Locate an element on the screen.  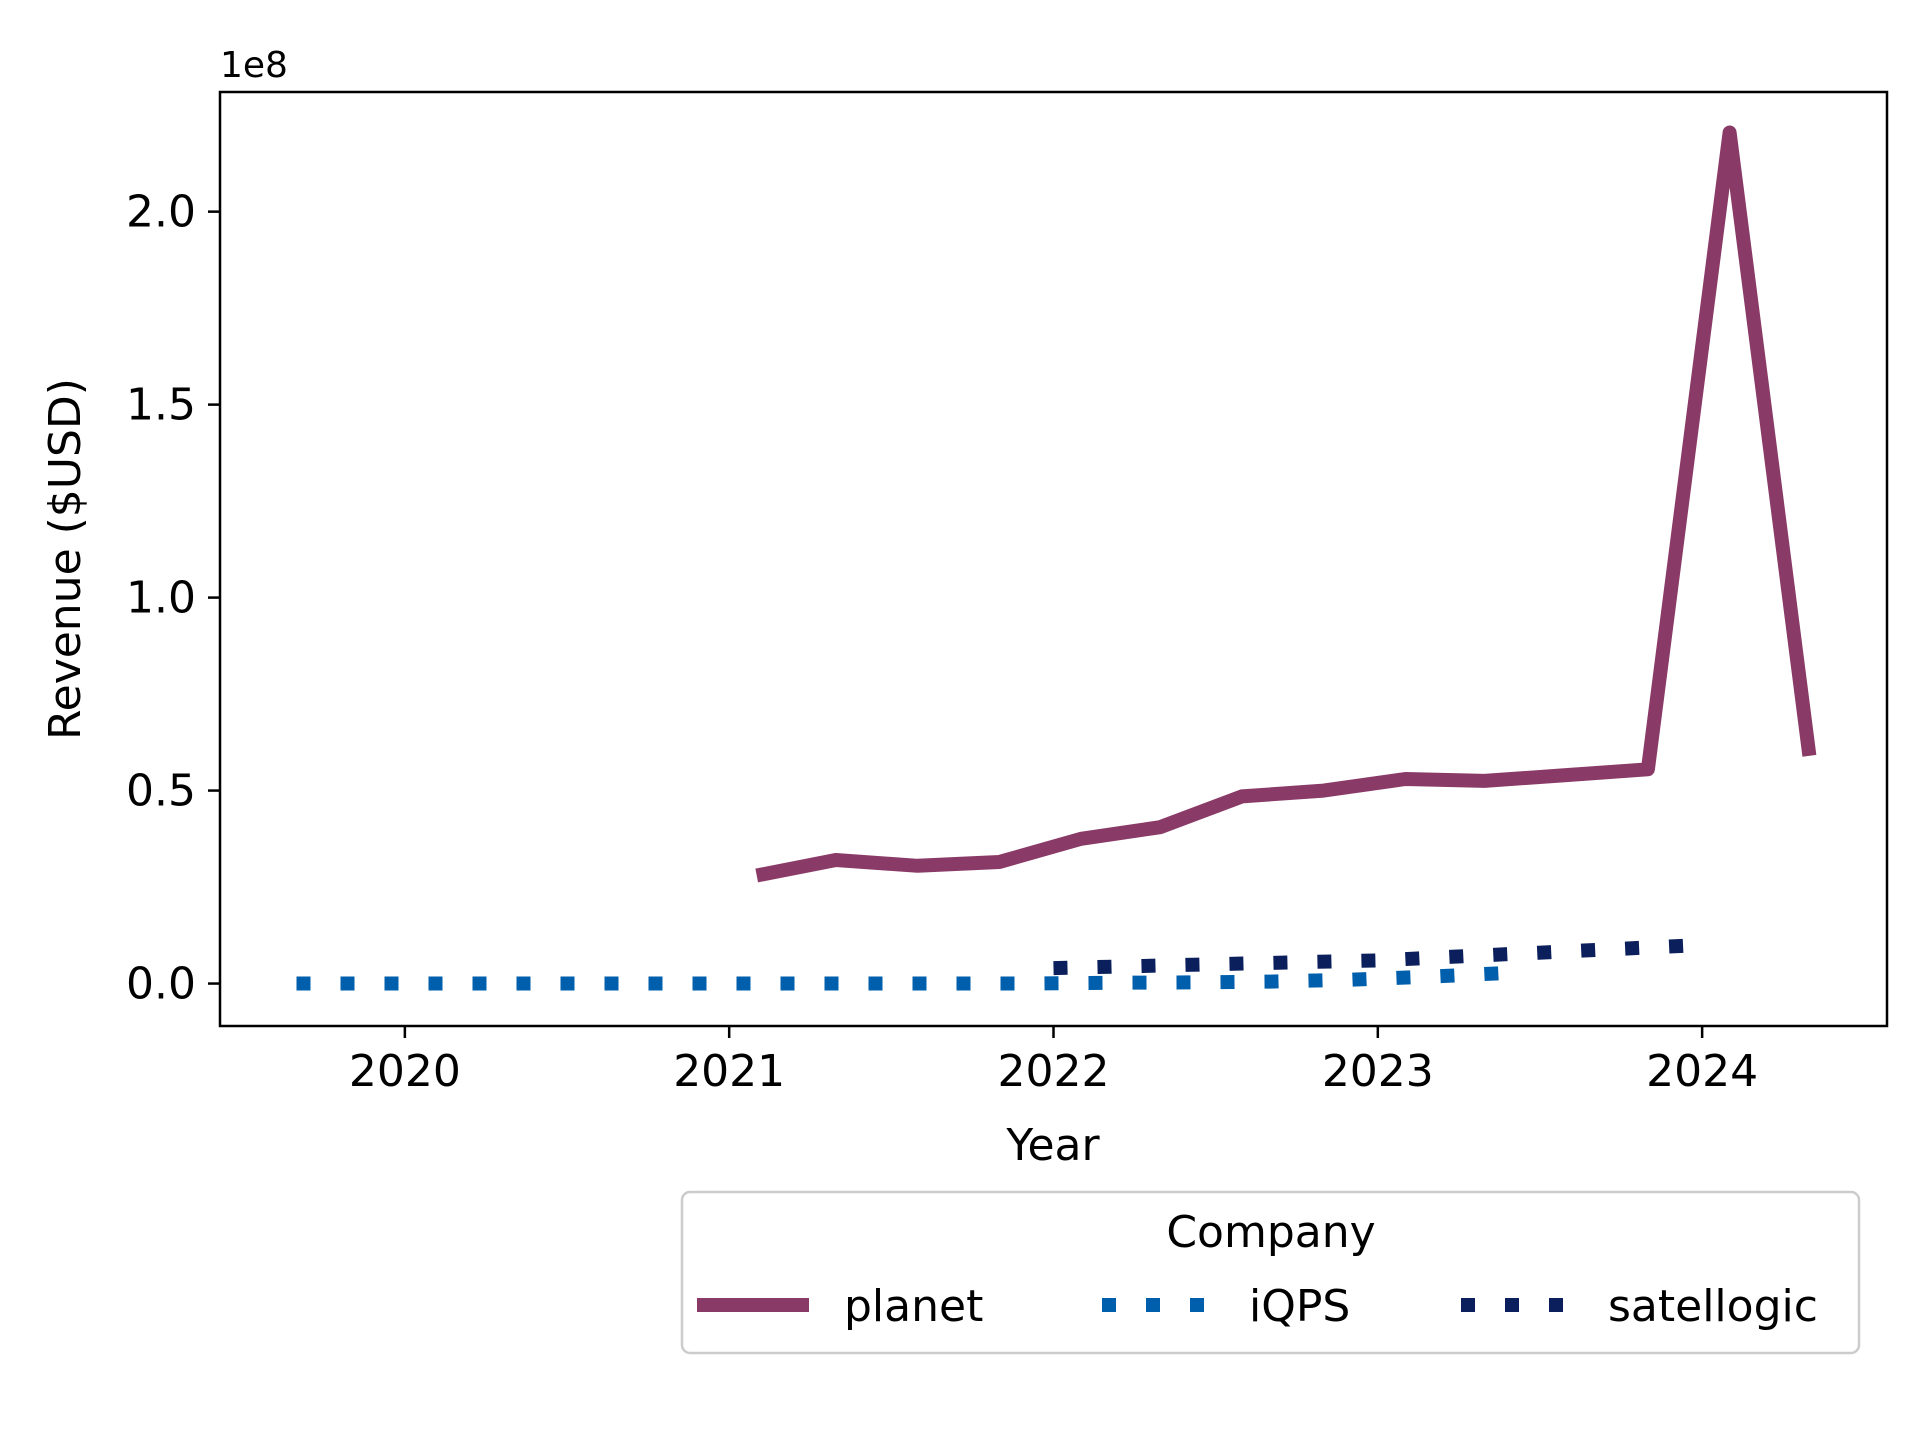
legend: Company planet iQPS satellogic is located at coordinates (1270, 1272).